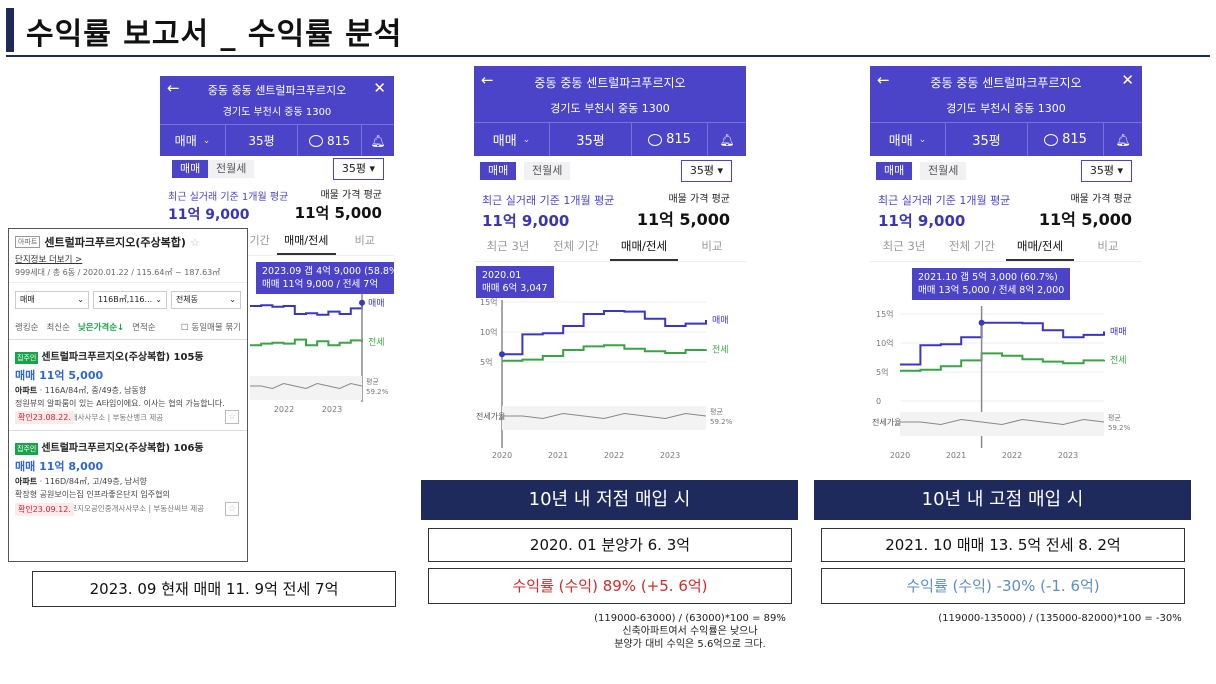  I want to click on y-tick-label: 10억, so click(885, 343).